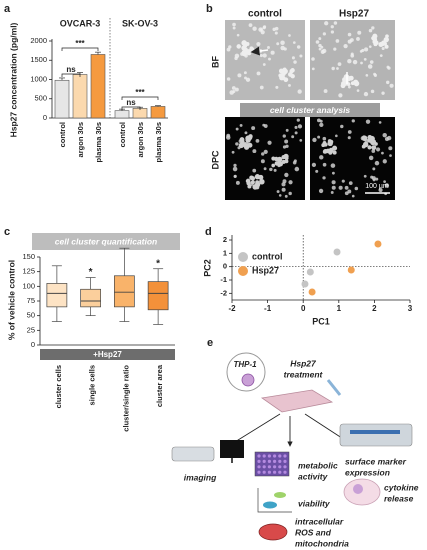 The height and width of the screenshot is (550, 427). Describe the element at coordinates (98, 142) in the screenshot. I see `x-tick-label: plasma 30s` at that location.